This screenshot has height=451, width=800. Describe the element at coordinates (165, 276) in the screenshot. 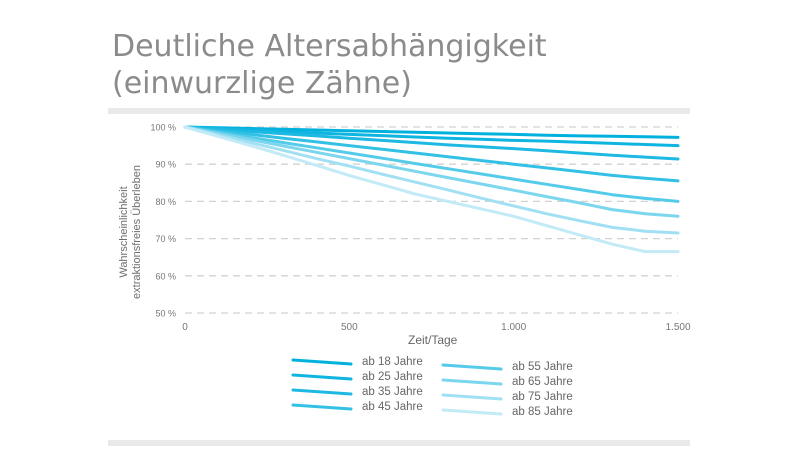

I see `y-tick-label: 60 %` at that location.